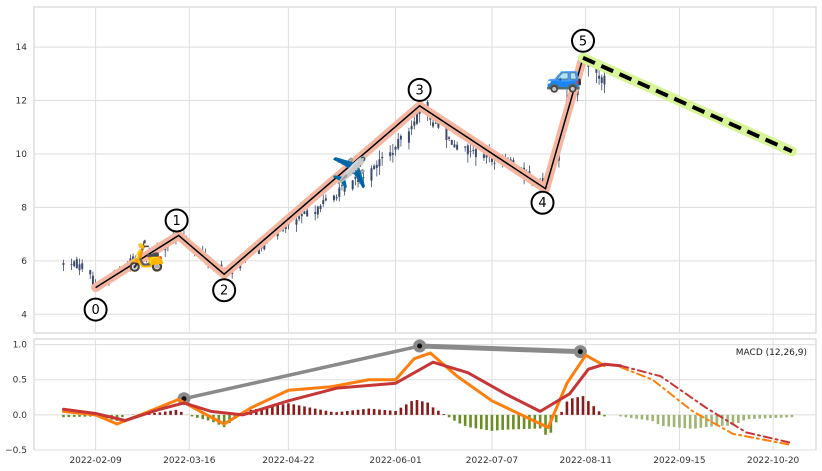 The width and height of the screenshot is (822, 471). Describe the element at coordinates (21, 102) in the screenshot. I see `price-y-tick-label: 12` at that location.